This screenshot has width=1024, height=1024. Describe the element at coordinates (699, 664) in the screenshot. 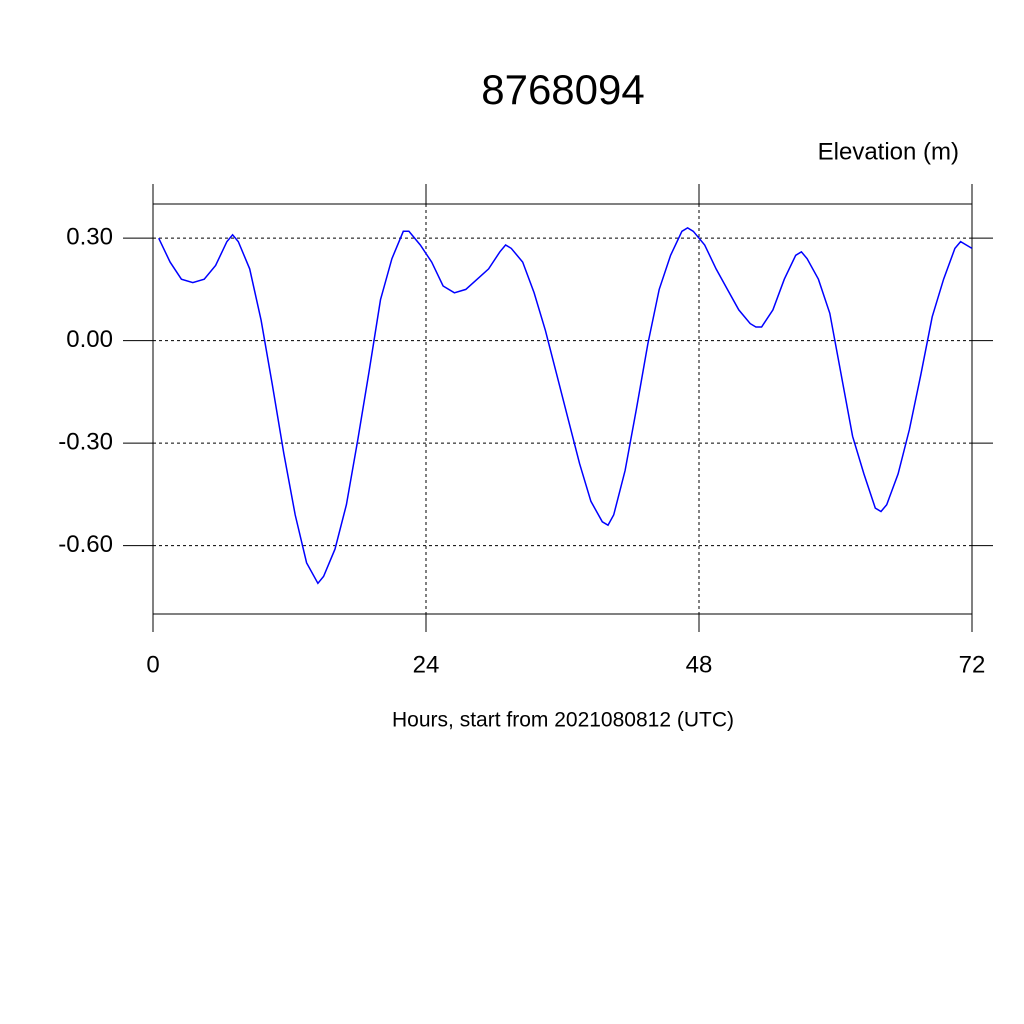

I see `x-tick-label: 48` at that location.